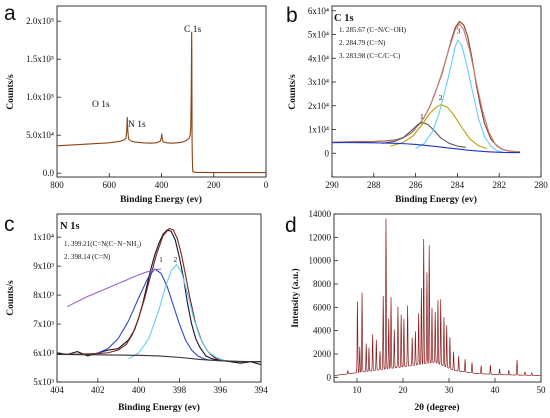 The image size is (550, 418). I want to click on x-tick-label: 288, so click(374, 185).